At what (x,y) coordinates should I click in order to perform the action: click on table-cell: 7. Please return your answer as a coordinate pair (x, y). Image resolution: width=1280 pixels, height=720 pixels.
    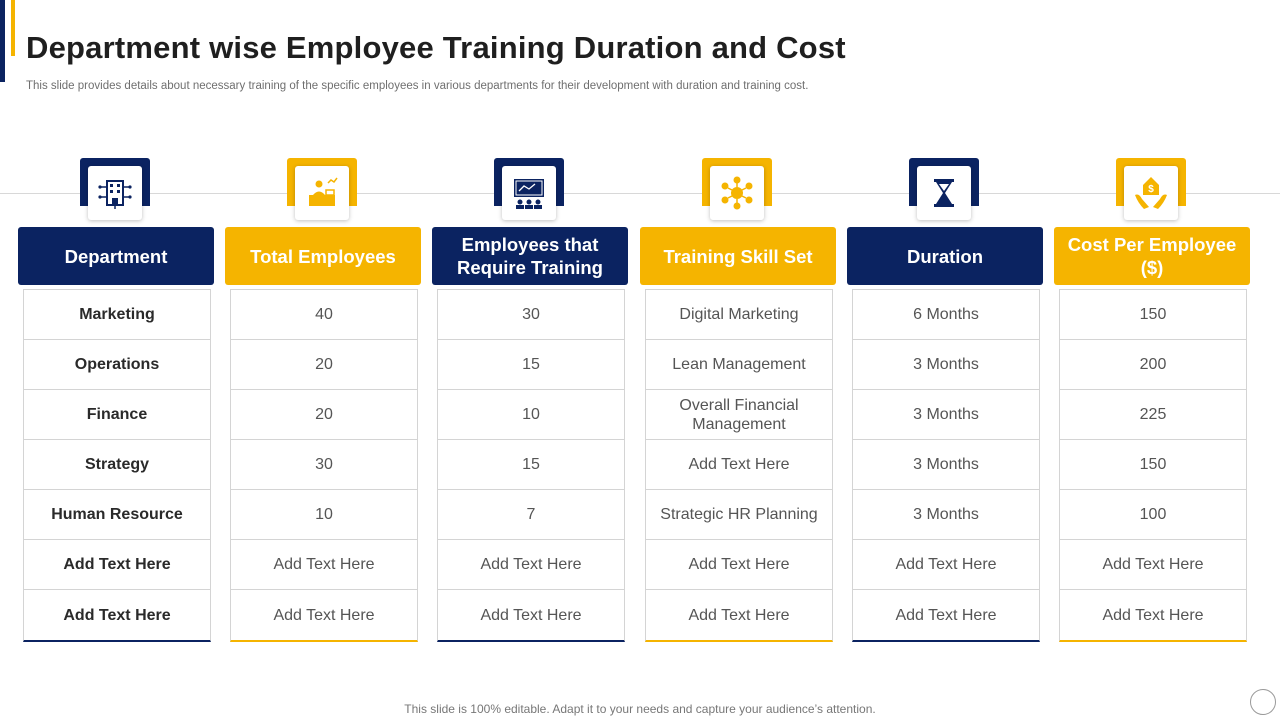
    Looking at the image, I should click on (531, 515).